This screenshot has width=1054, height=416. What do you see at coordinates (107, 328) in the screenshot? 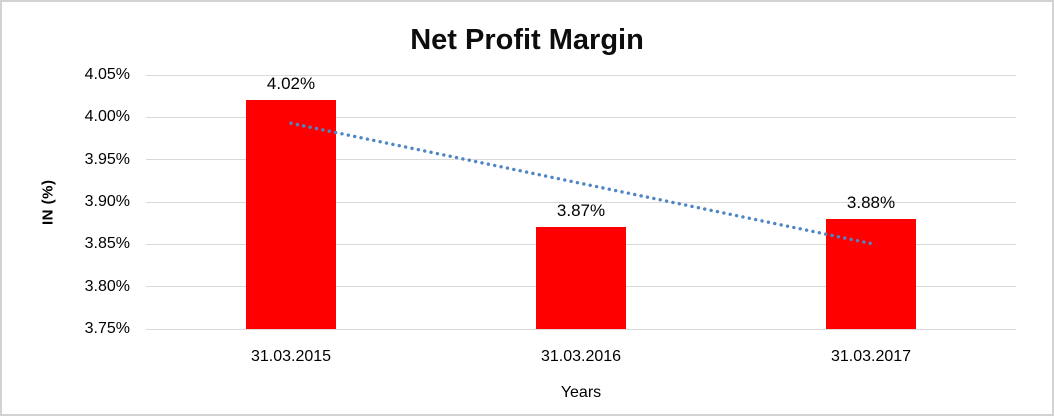
I see `y-tick-label: 3.75%` at bounding box center [107, 328].